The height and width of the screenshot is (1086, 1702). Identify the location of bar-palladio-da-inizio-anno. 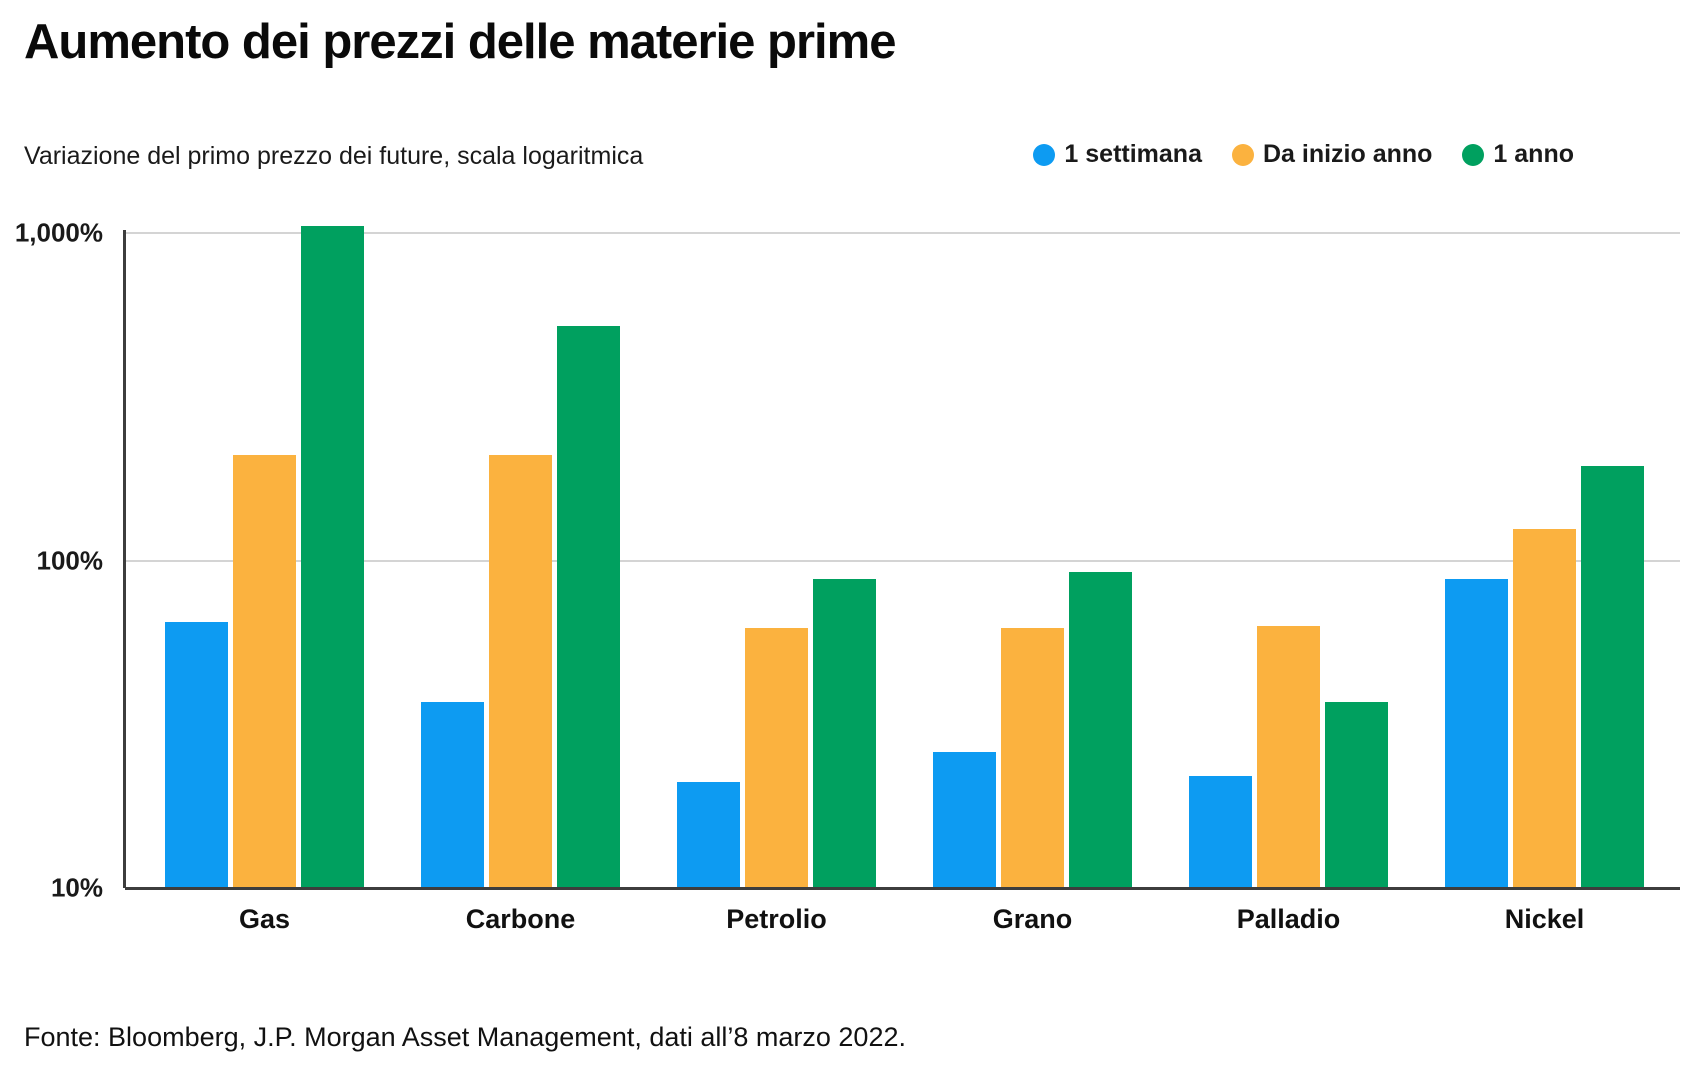
(1288, 757).